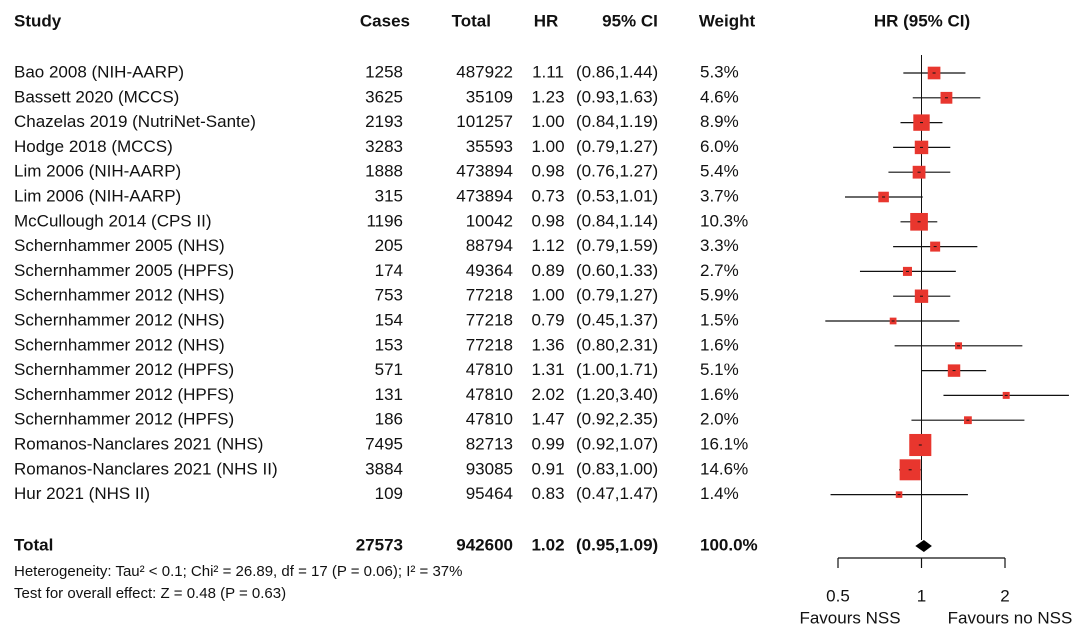  What do you see at coordinates (384, 146) in the screenshot?
I see `cases: 3283` at bounding box center [384, 146].